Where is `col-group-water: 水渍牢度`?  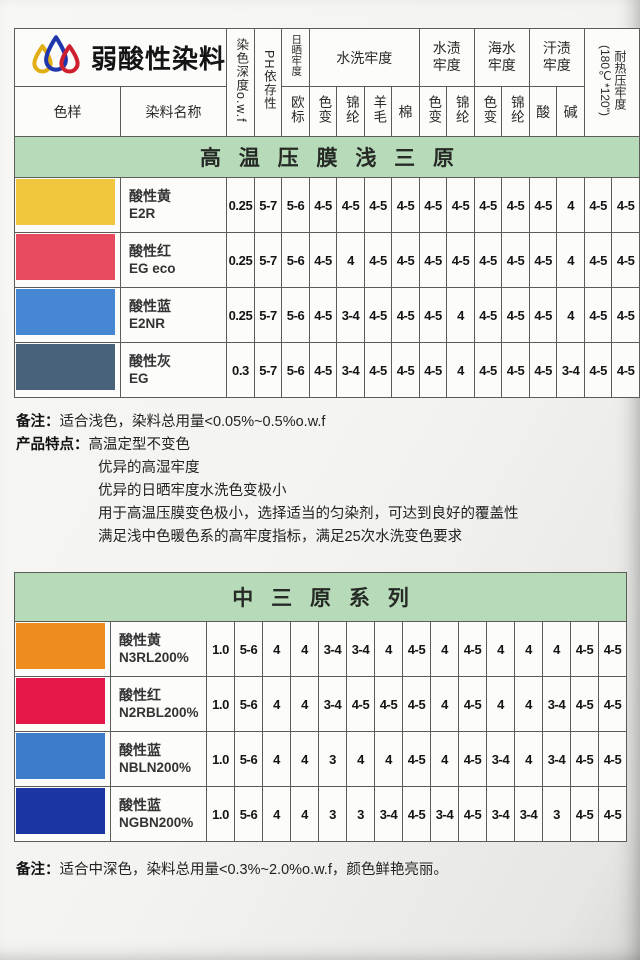 col-group-water: 水渍牢度 is located at coordinates (446, 57).